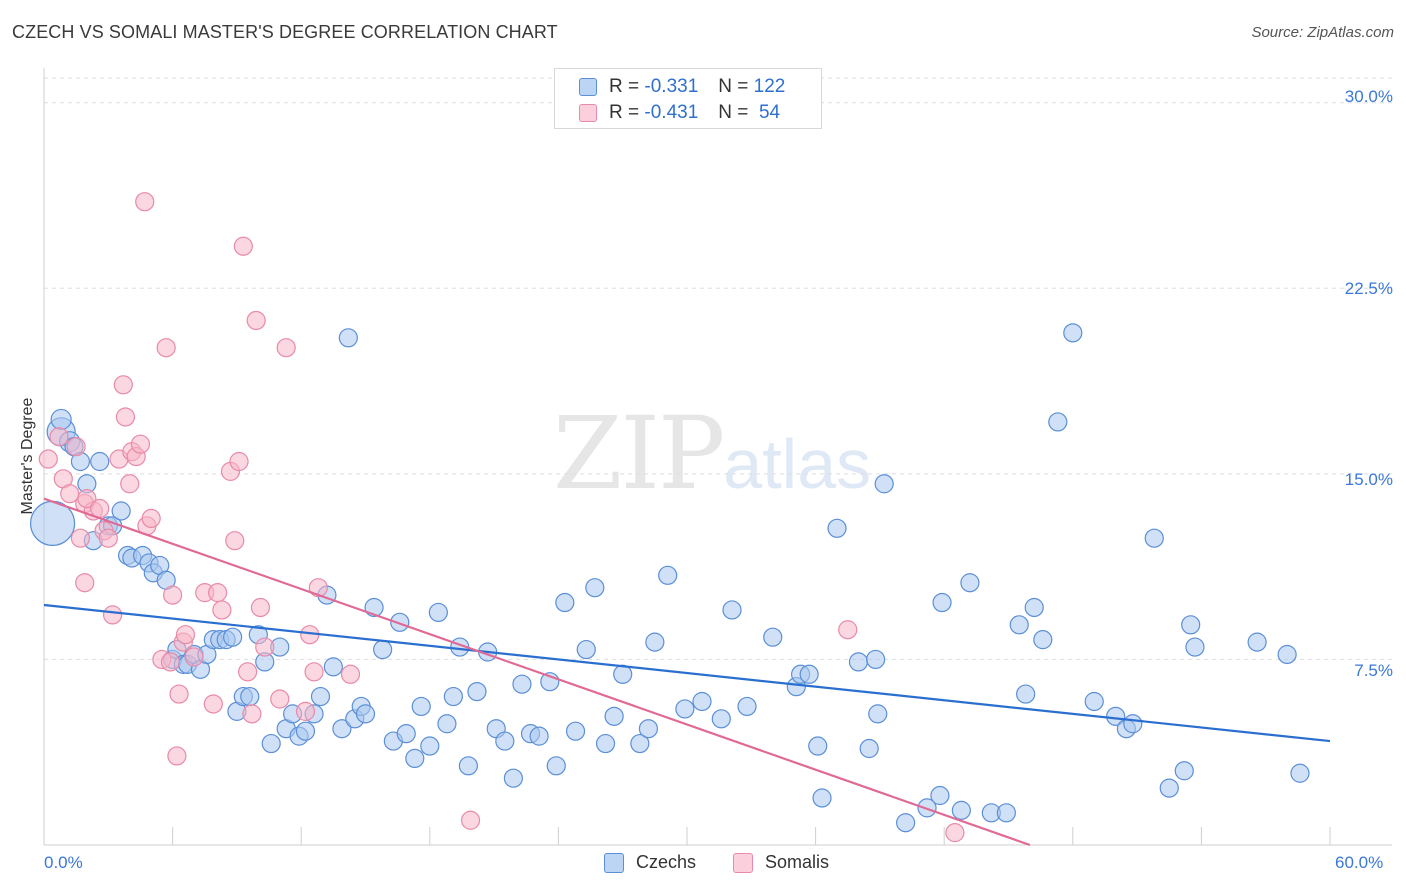 Image resolution: width=1406 pixels, height=892 pixels. I want to click on y-tick-label: 22.5%, so click(1368, 288).